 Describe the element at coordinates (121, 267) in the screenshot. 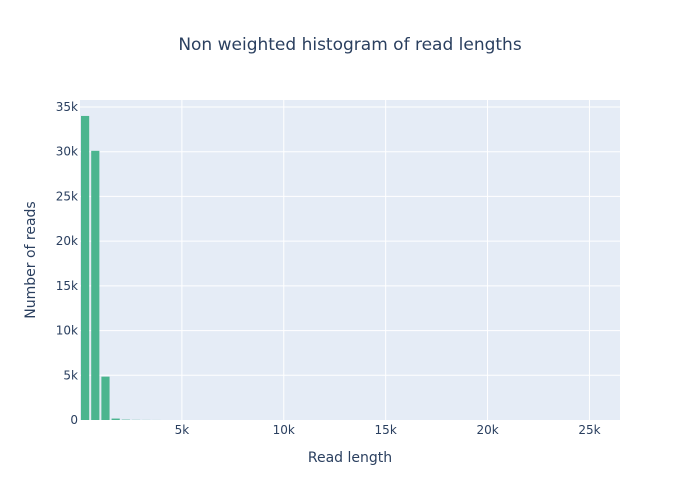

I see `histogram-bars` at that location.